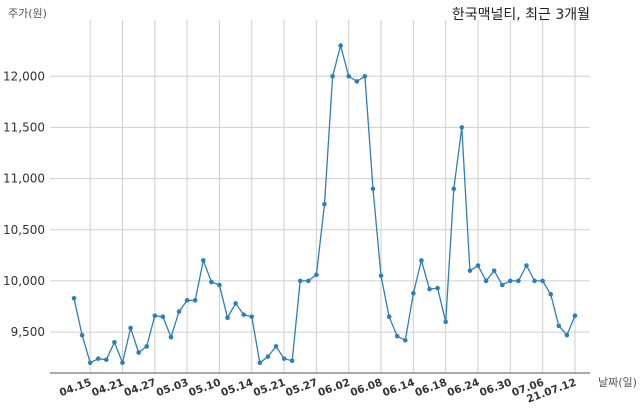  I want to click on y-tick-label: 10,000, so click(24, 281).